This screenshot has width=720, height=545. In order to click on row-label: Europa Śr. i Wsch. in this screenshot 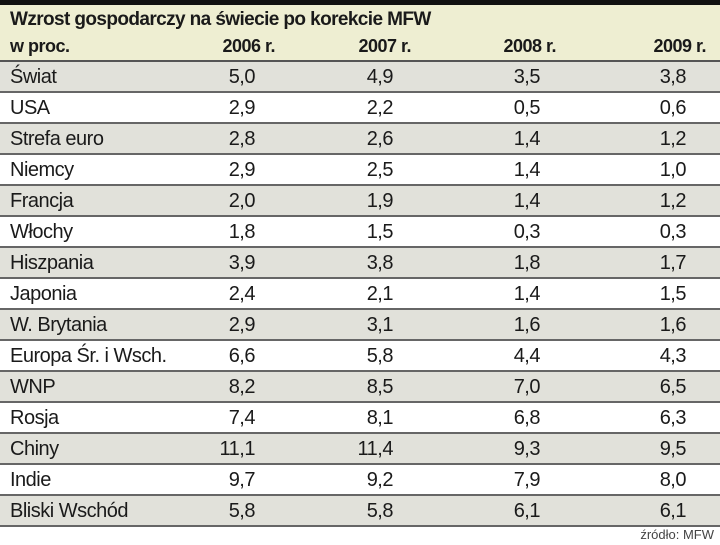, I will do `click(88, 356)`.